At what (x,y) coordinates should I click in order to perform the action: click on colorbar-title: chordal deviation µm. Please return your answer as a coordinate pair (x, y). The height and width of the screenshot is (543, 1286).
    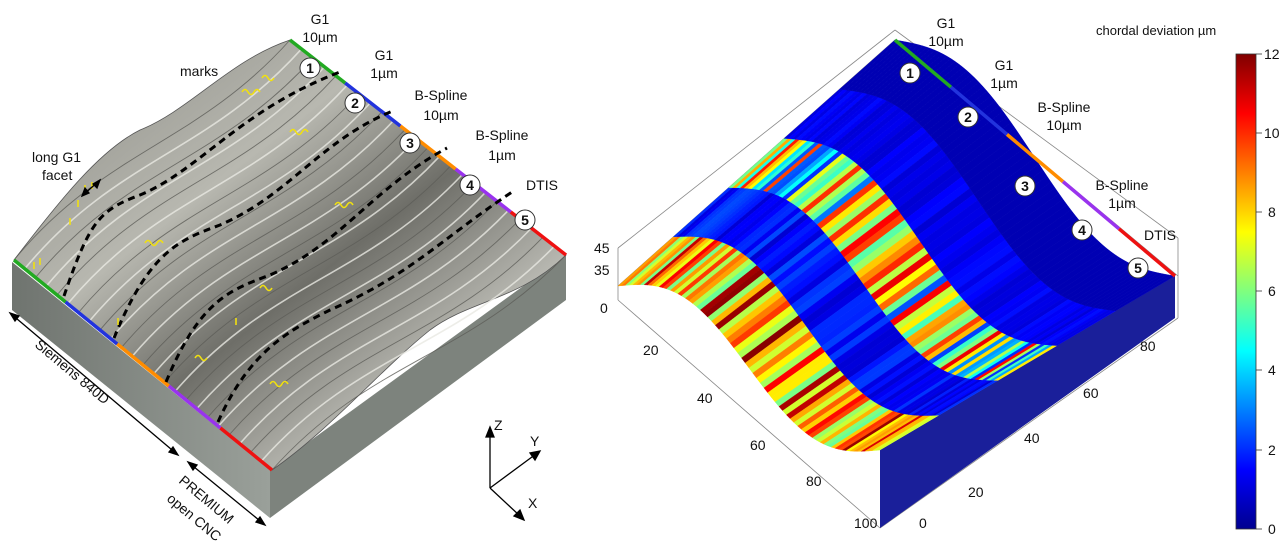
    Looking at the image, I should click on (1156, 30).